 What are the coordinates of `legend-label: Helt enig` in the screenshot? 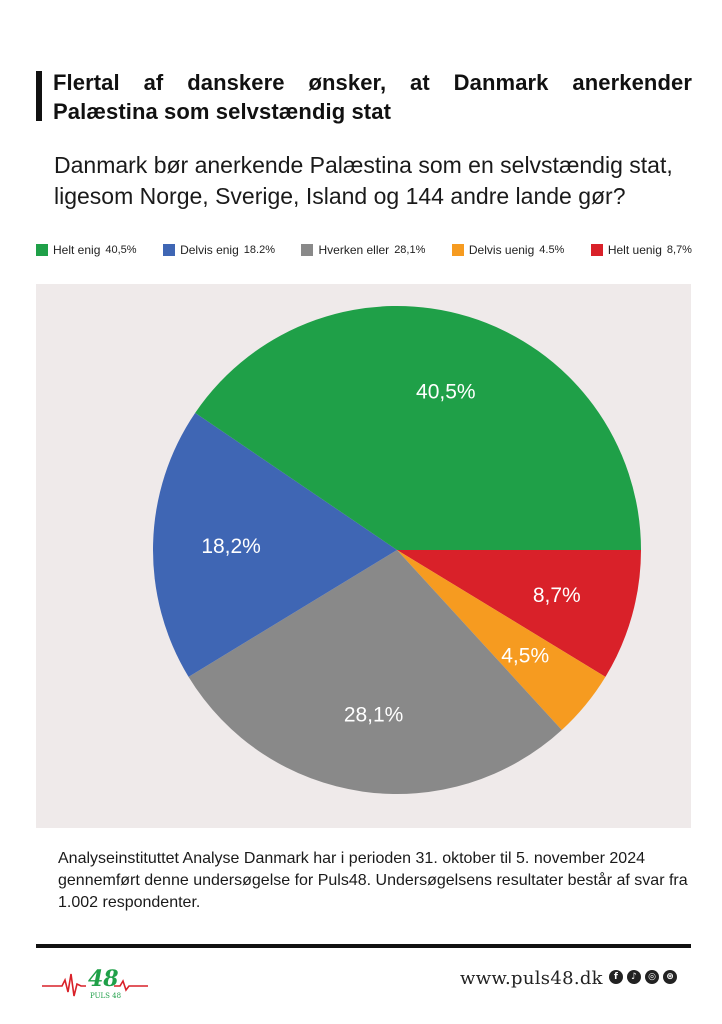 It's located at (77, 250).